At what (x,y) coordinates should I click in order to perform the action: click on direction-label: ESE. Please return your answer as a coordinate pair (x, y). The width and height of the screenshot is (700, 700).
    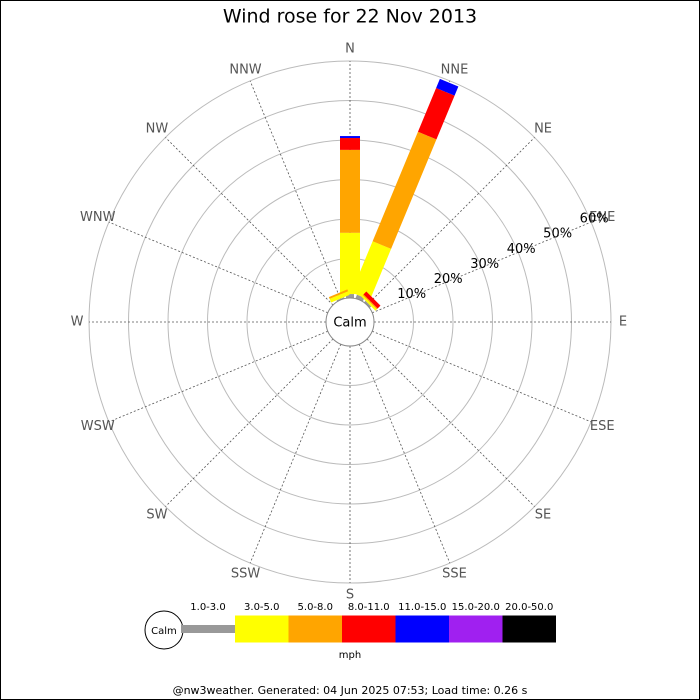
    Looking at the image, I should click on (602, 426).